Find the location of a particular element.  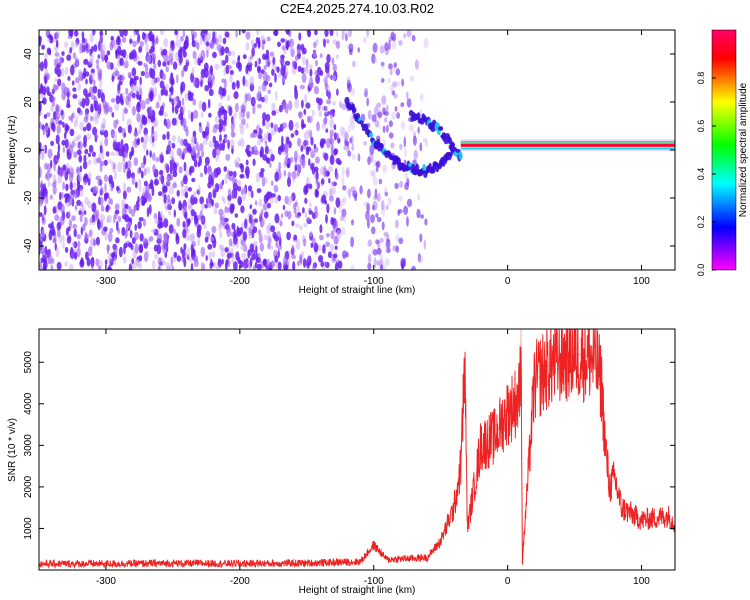

descending-track is located at coordinates (400, 137).